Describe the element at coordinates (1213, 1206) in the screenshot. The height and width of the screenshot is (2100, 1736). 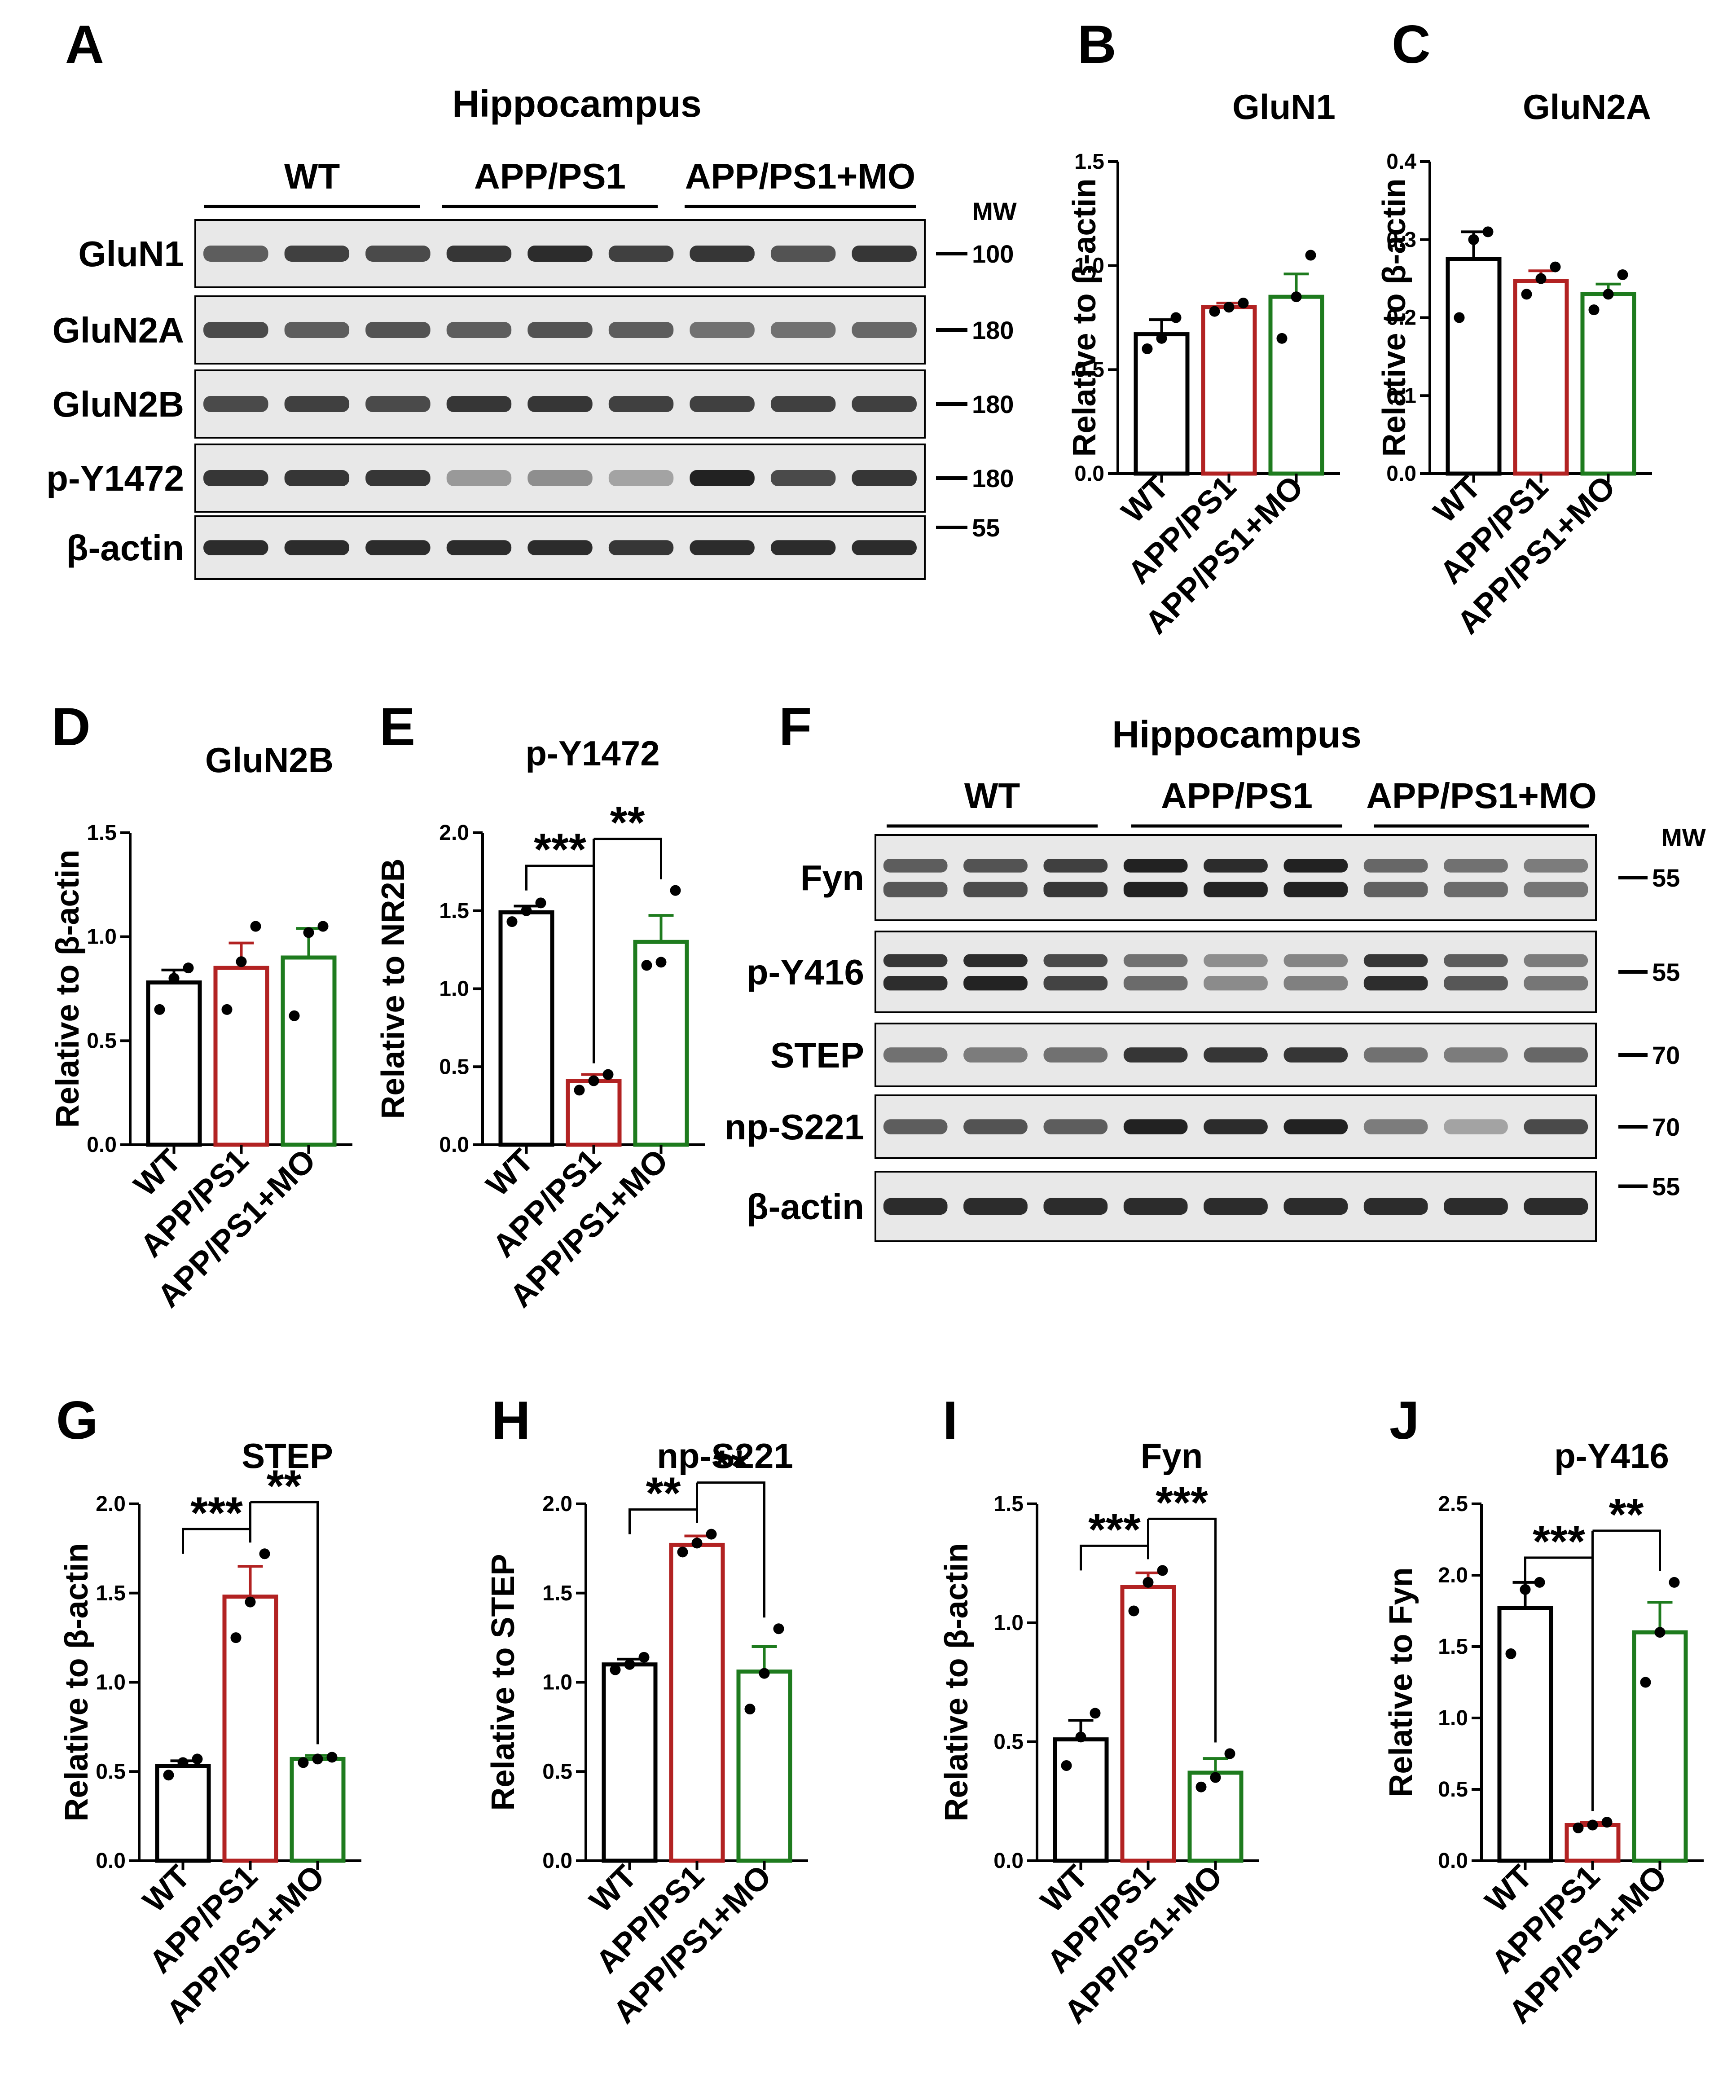
I see `blot-row: β-actin 55` at that location.